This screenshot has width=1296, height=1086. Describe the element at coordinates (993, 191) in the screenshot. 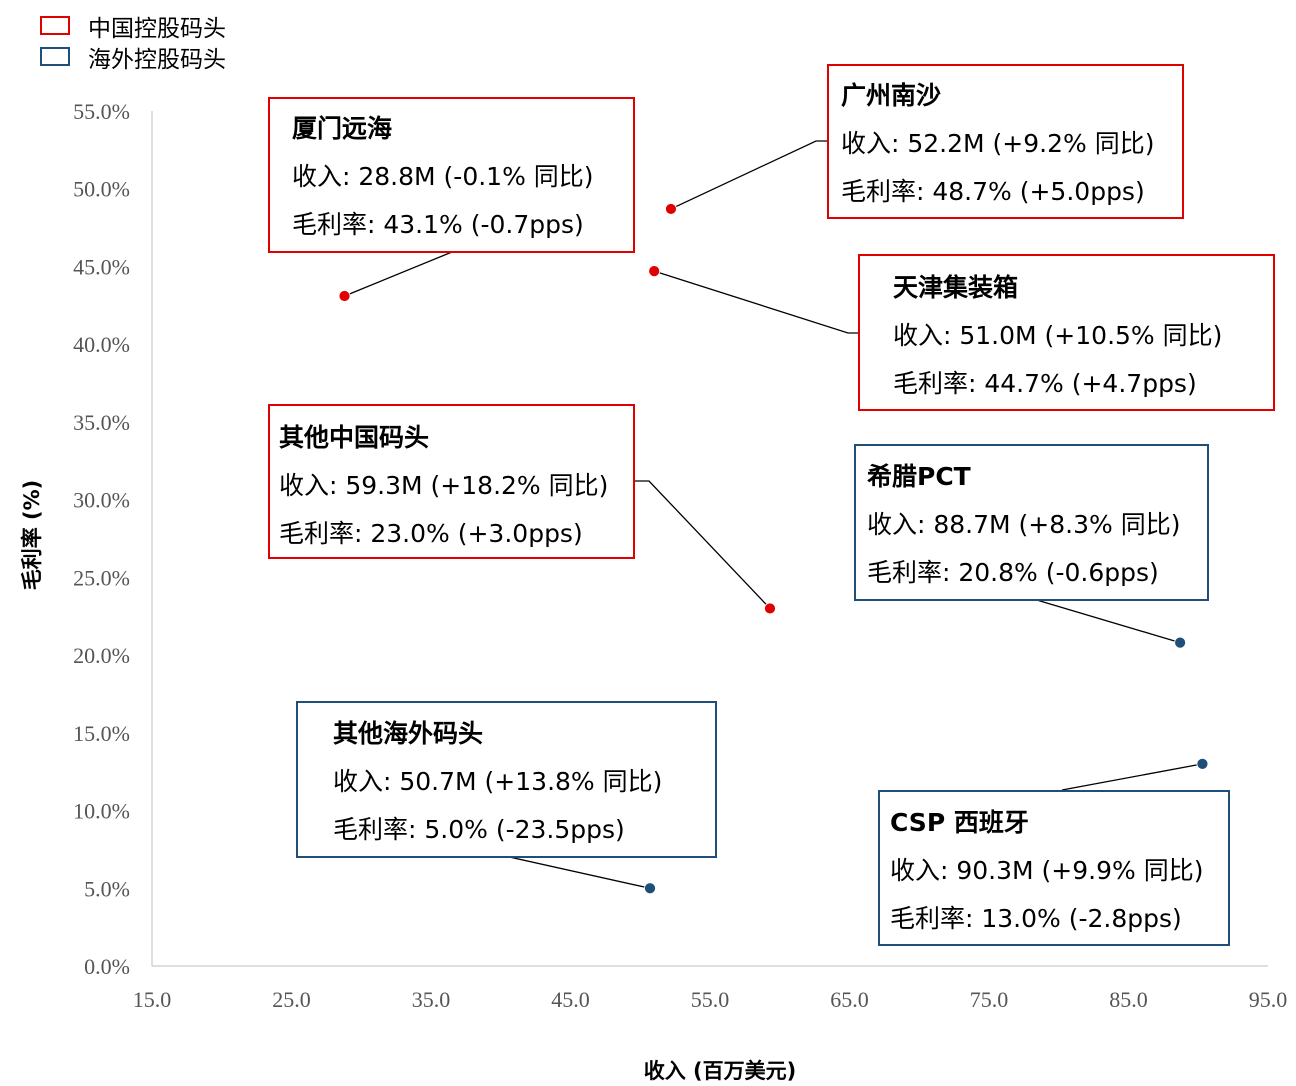

I see `annotation-margin: 毛利率: 48.7% (+5.0pps)` at that location.